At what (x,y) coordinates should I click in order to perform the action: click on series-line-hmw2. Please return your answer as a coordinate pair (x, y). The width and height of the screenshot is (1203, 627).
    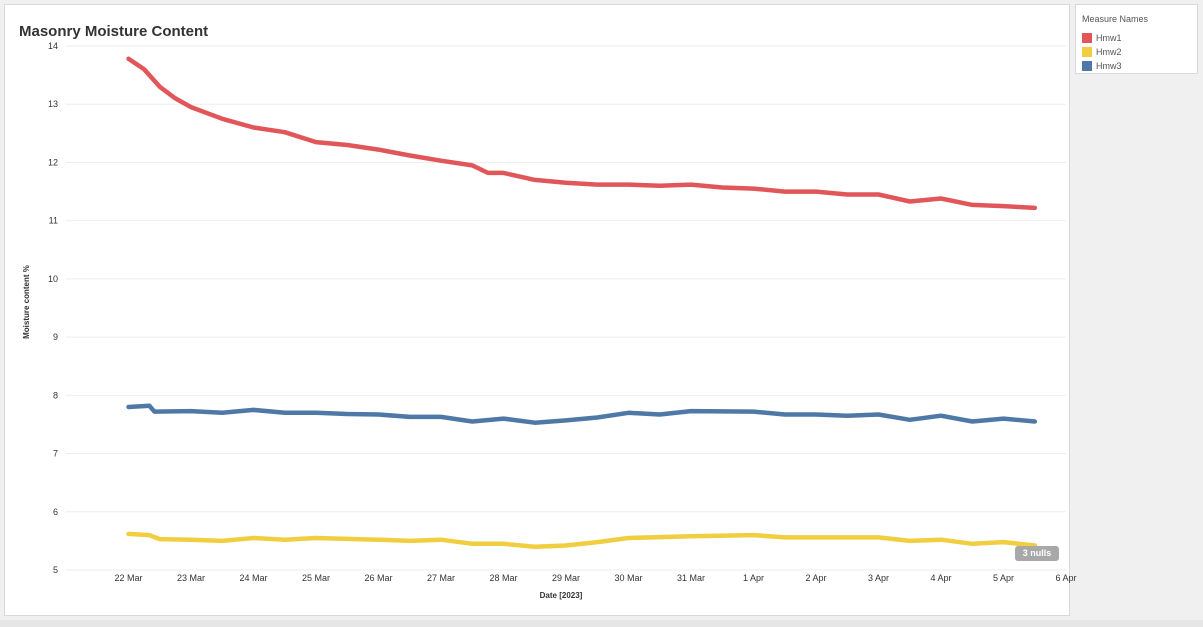
    Looking at the image, I should click on (582, 540).